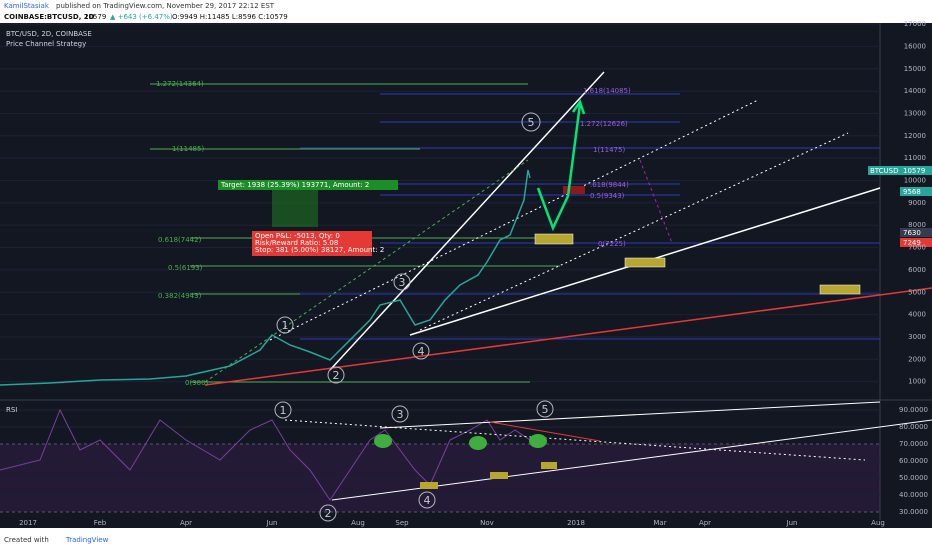 The height and width of the screenshot is (554, 932). What do you see at coordinates (95, 17) in the screenshot?
I see `last: 10579` at bounding box center [95, 17].